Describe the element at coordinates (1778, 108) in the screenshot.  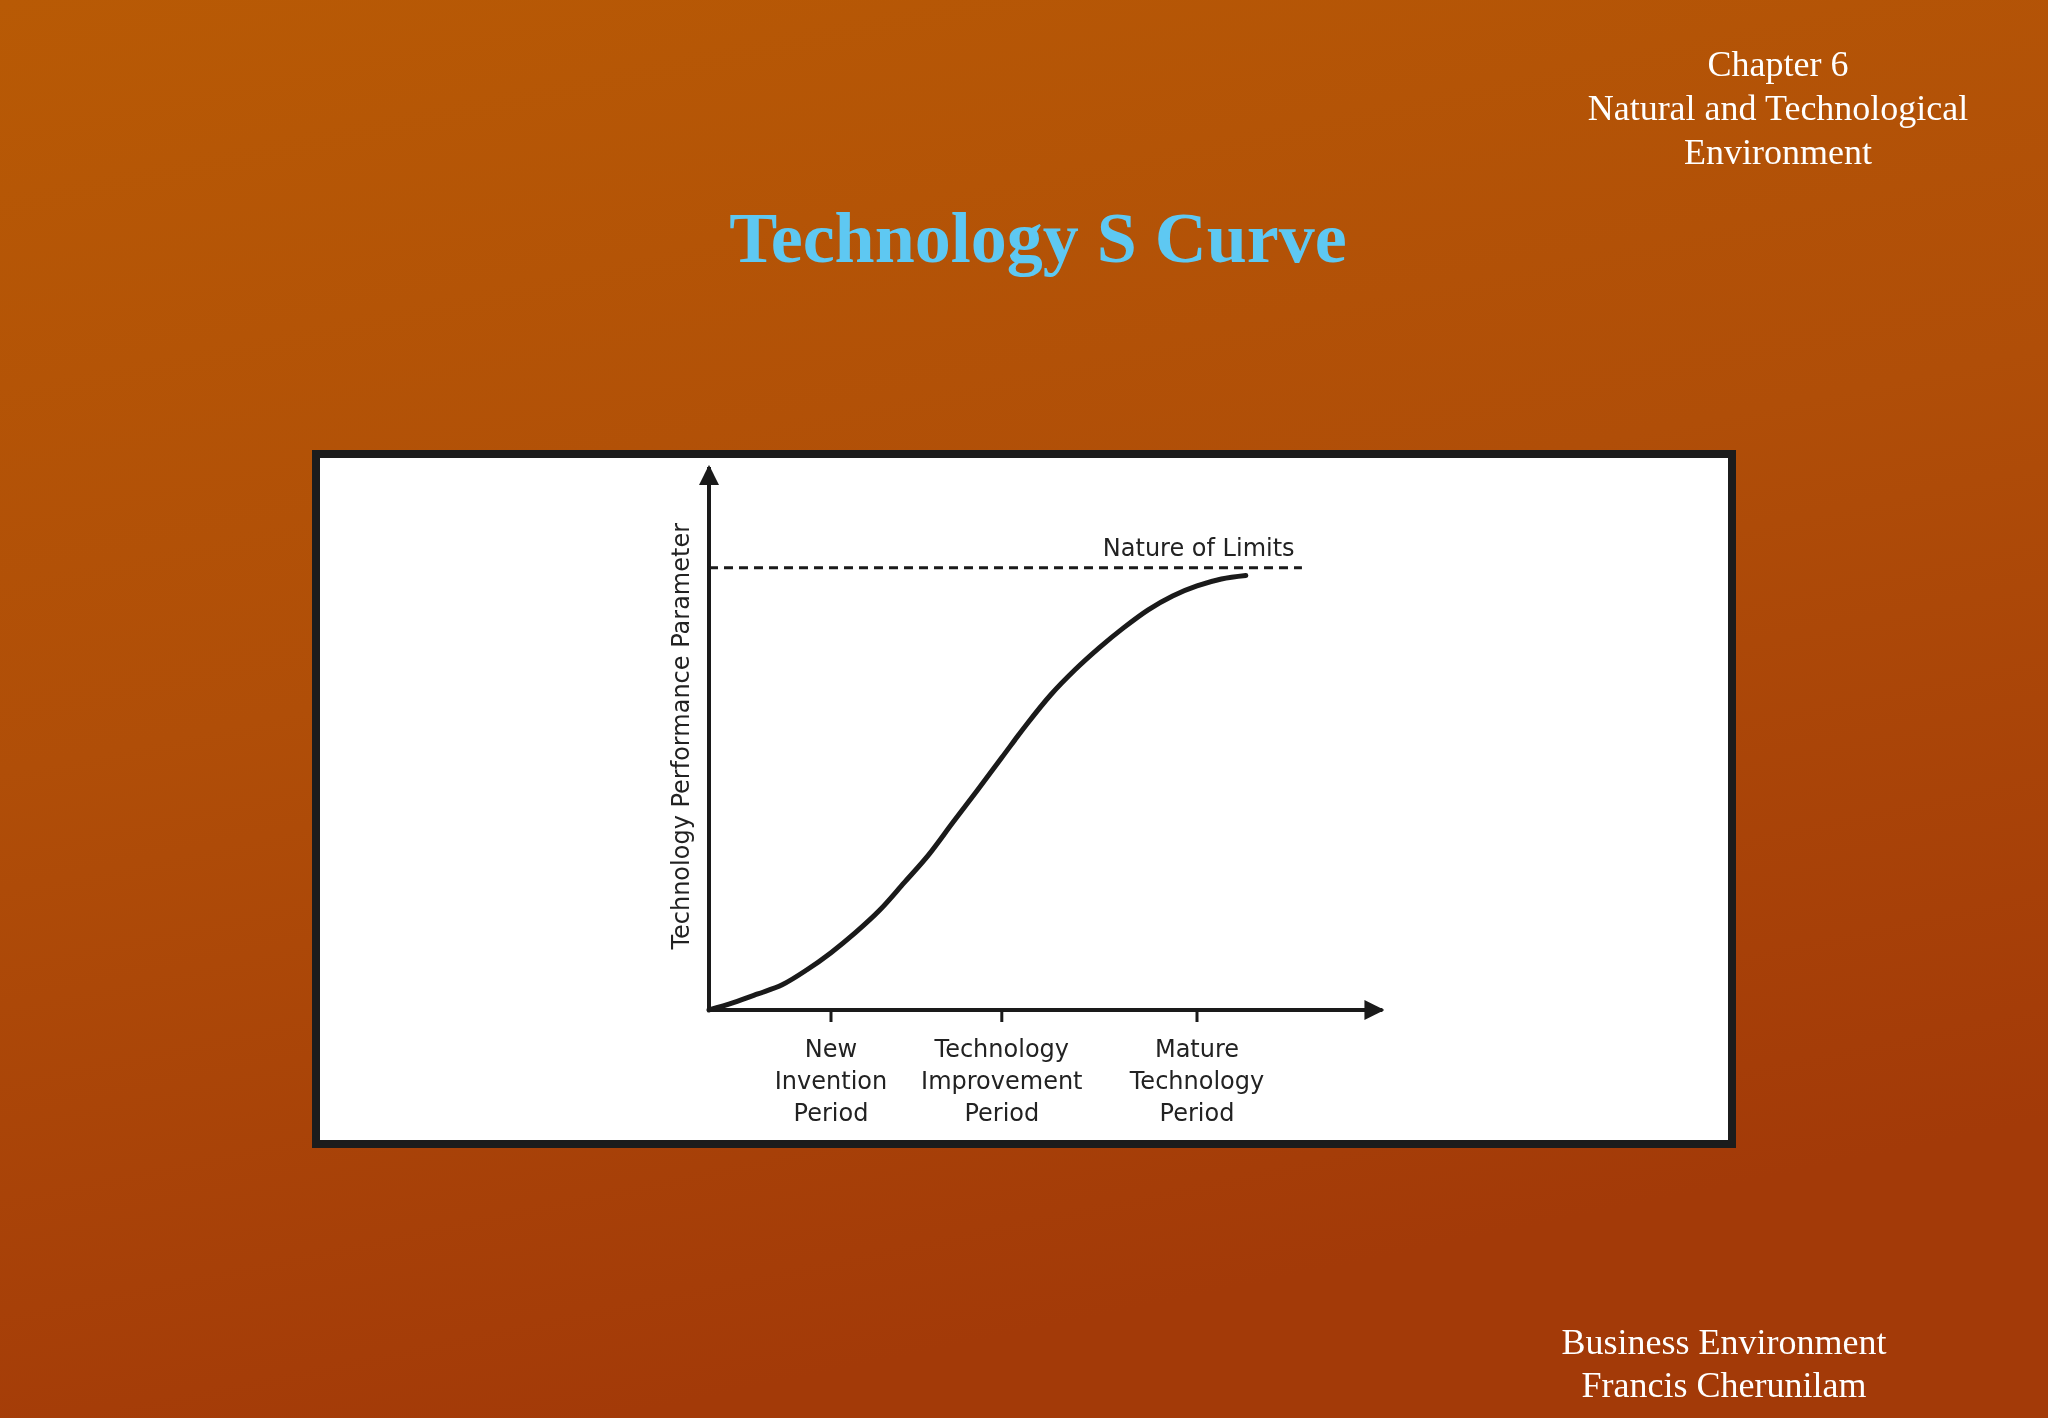
I see `text: Chapter 6 Natural and Technological Environment` at that location.